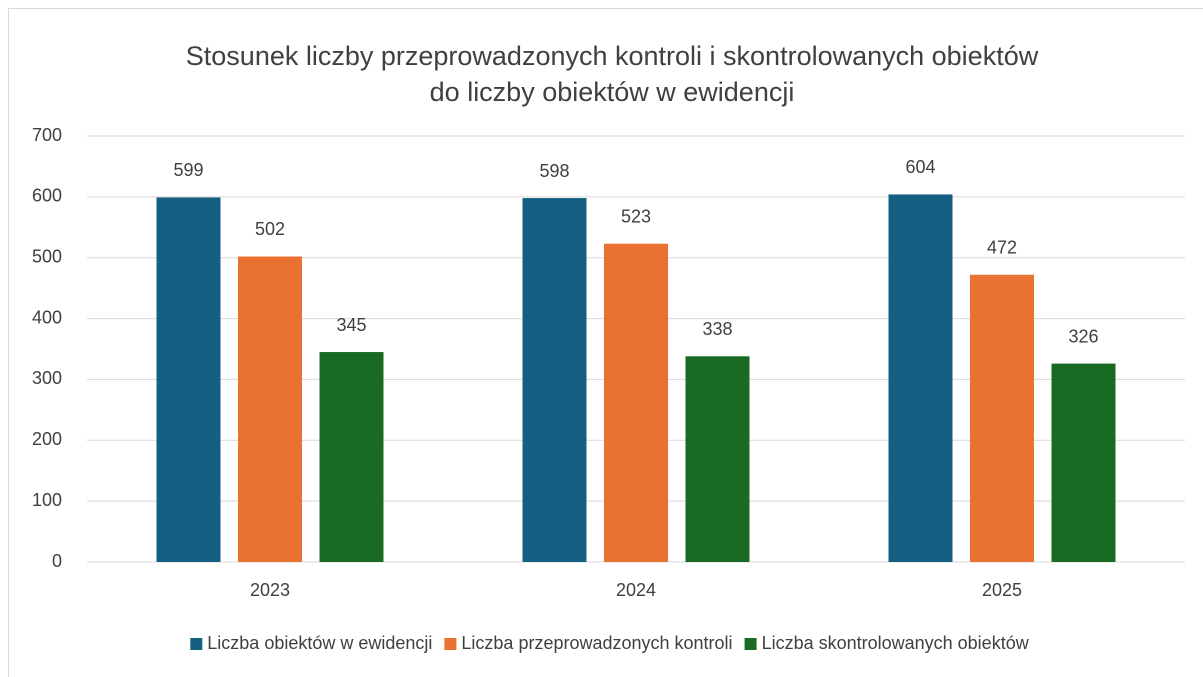 This screenshot has height=677, width=1203. What do you see at coordinates (1002, 248) in the screenshot?
I see `data-label: 472` at bounding box center [1002, 248].